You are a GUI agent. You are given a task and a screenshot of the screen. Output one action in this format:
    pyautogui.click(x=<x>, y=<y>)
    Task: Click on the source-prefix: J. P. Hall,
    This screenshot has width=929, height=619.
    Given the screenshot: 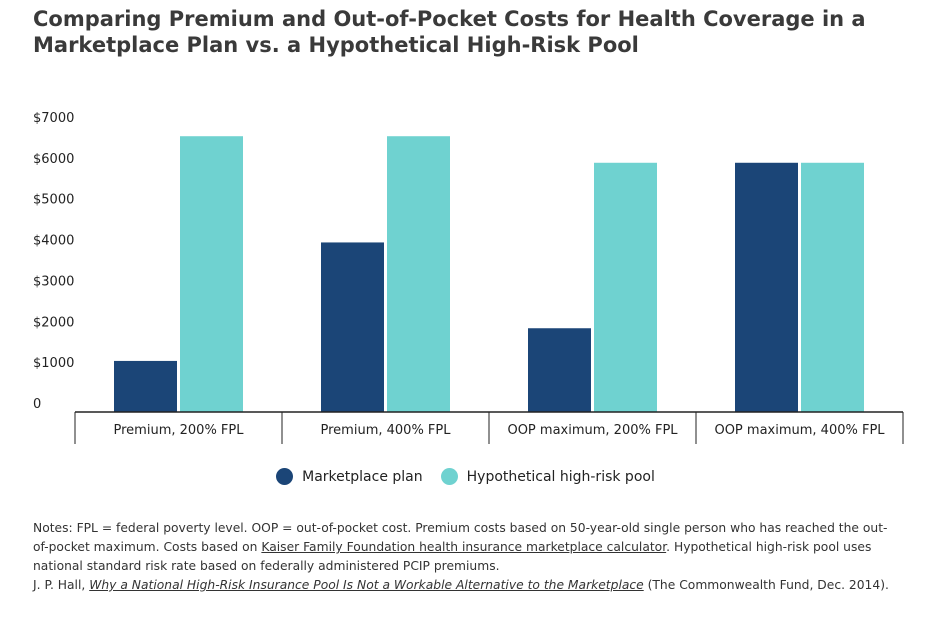 What is the action you would take?
    pyautogui.click(x=61, y=585)
    